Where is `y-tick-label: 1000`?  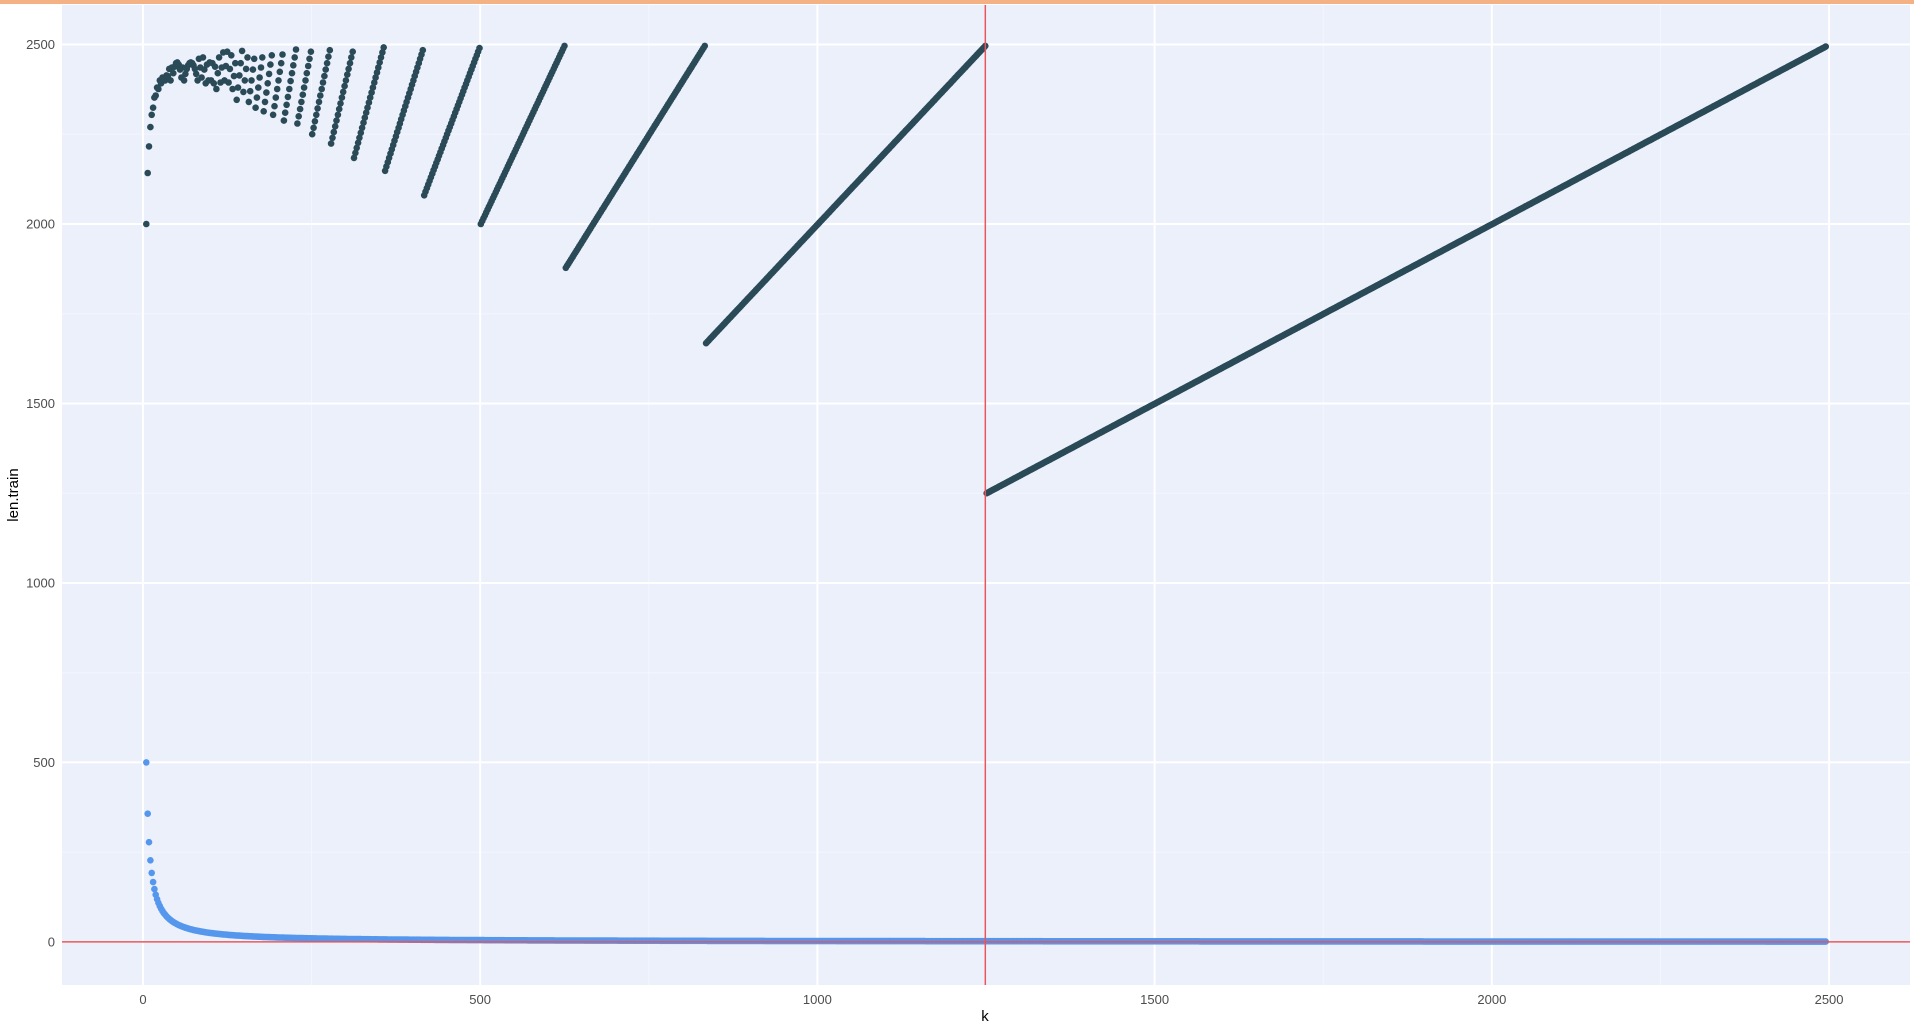
y-tick-label: 1000 is located at coordinates (40, 582).